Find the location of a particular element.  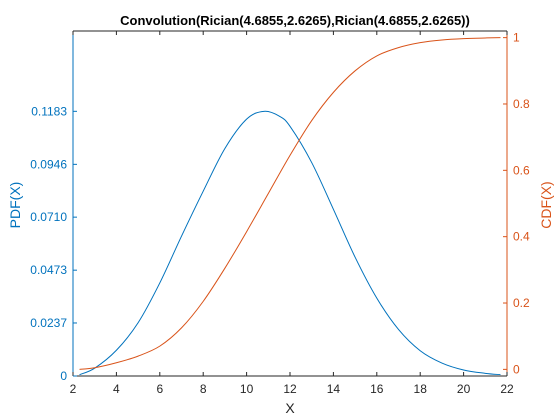

y-right-tick-label: 0.4 is located at coordinates (521, 237).